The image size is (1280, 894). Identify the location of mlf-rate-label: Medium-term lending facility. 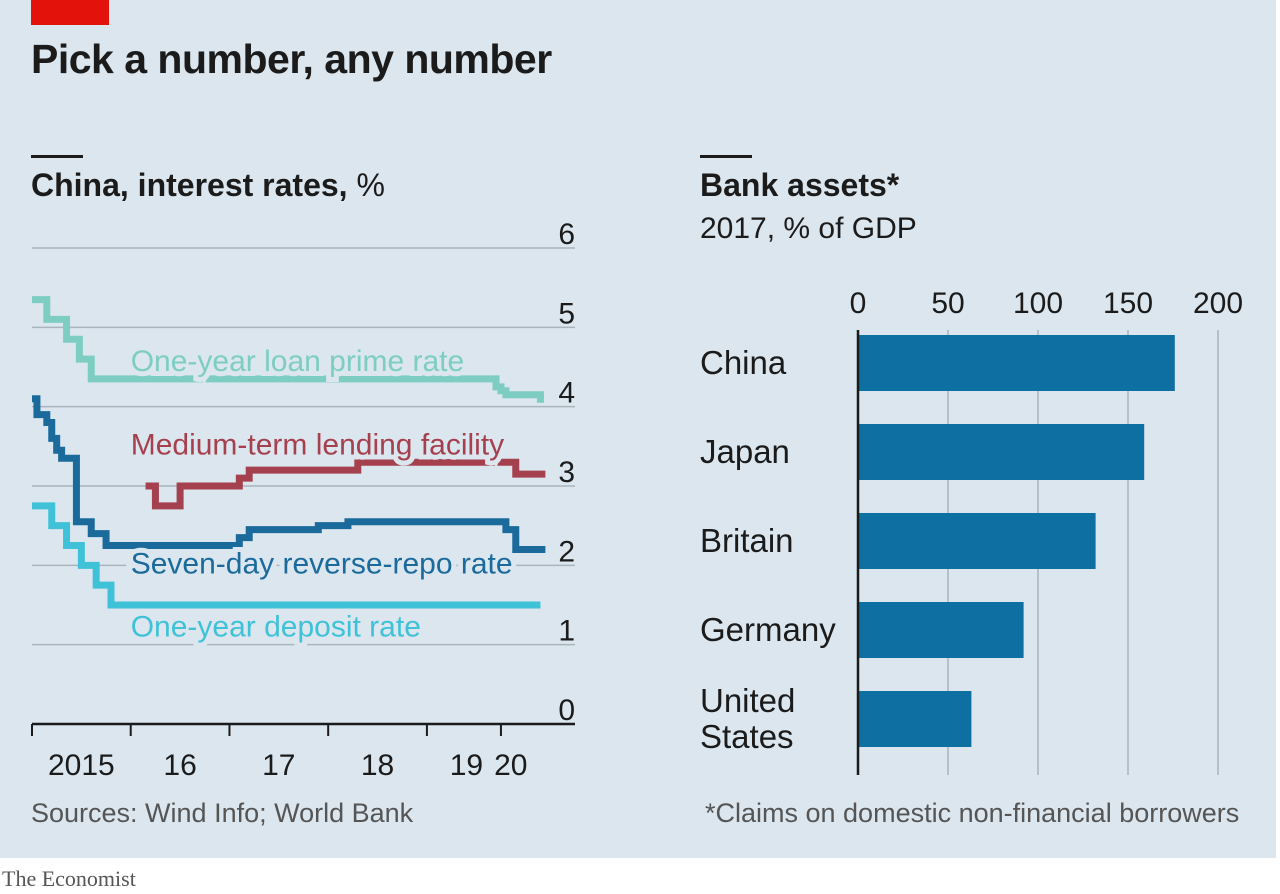
(317, 444).